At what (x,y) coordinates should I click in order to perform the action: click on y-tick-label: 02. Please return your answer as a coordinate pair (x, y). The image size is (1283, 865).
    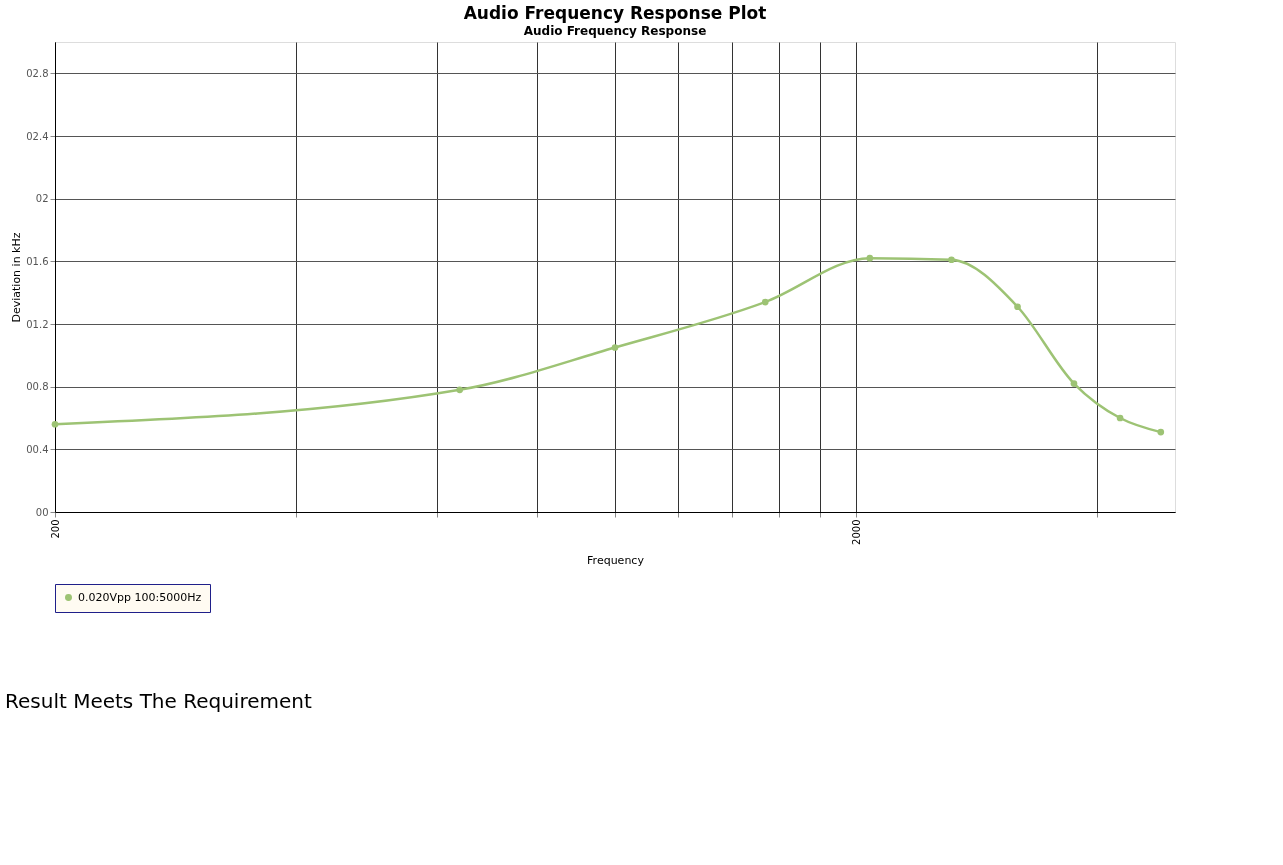
    Looking at the image, I should click on (42, 199).